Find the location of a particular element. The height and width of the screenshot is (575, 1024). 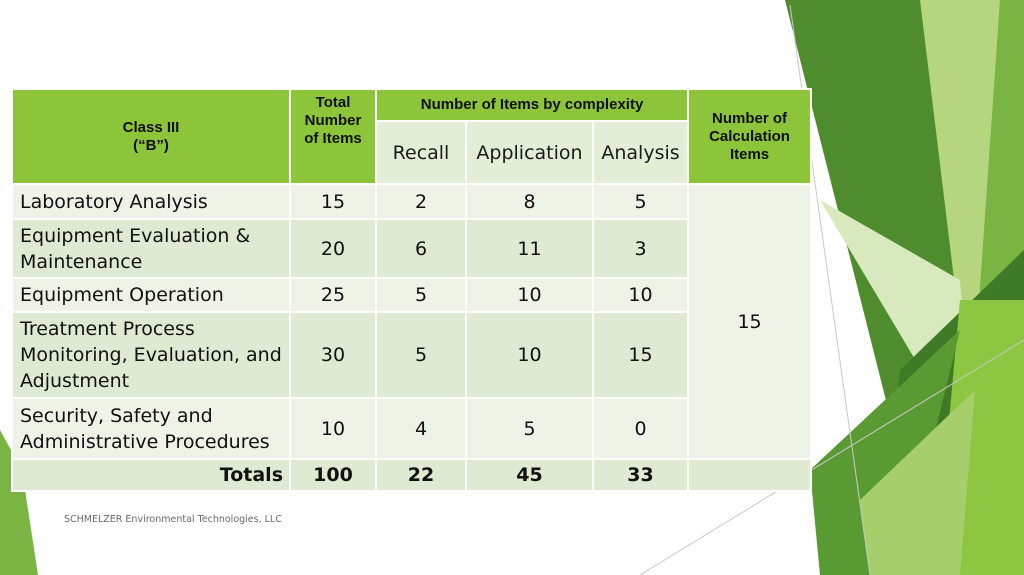

total-items-header: Total Number of Items is located at coordinates (333, 136).